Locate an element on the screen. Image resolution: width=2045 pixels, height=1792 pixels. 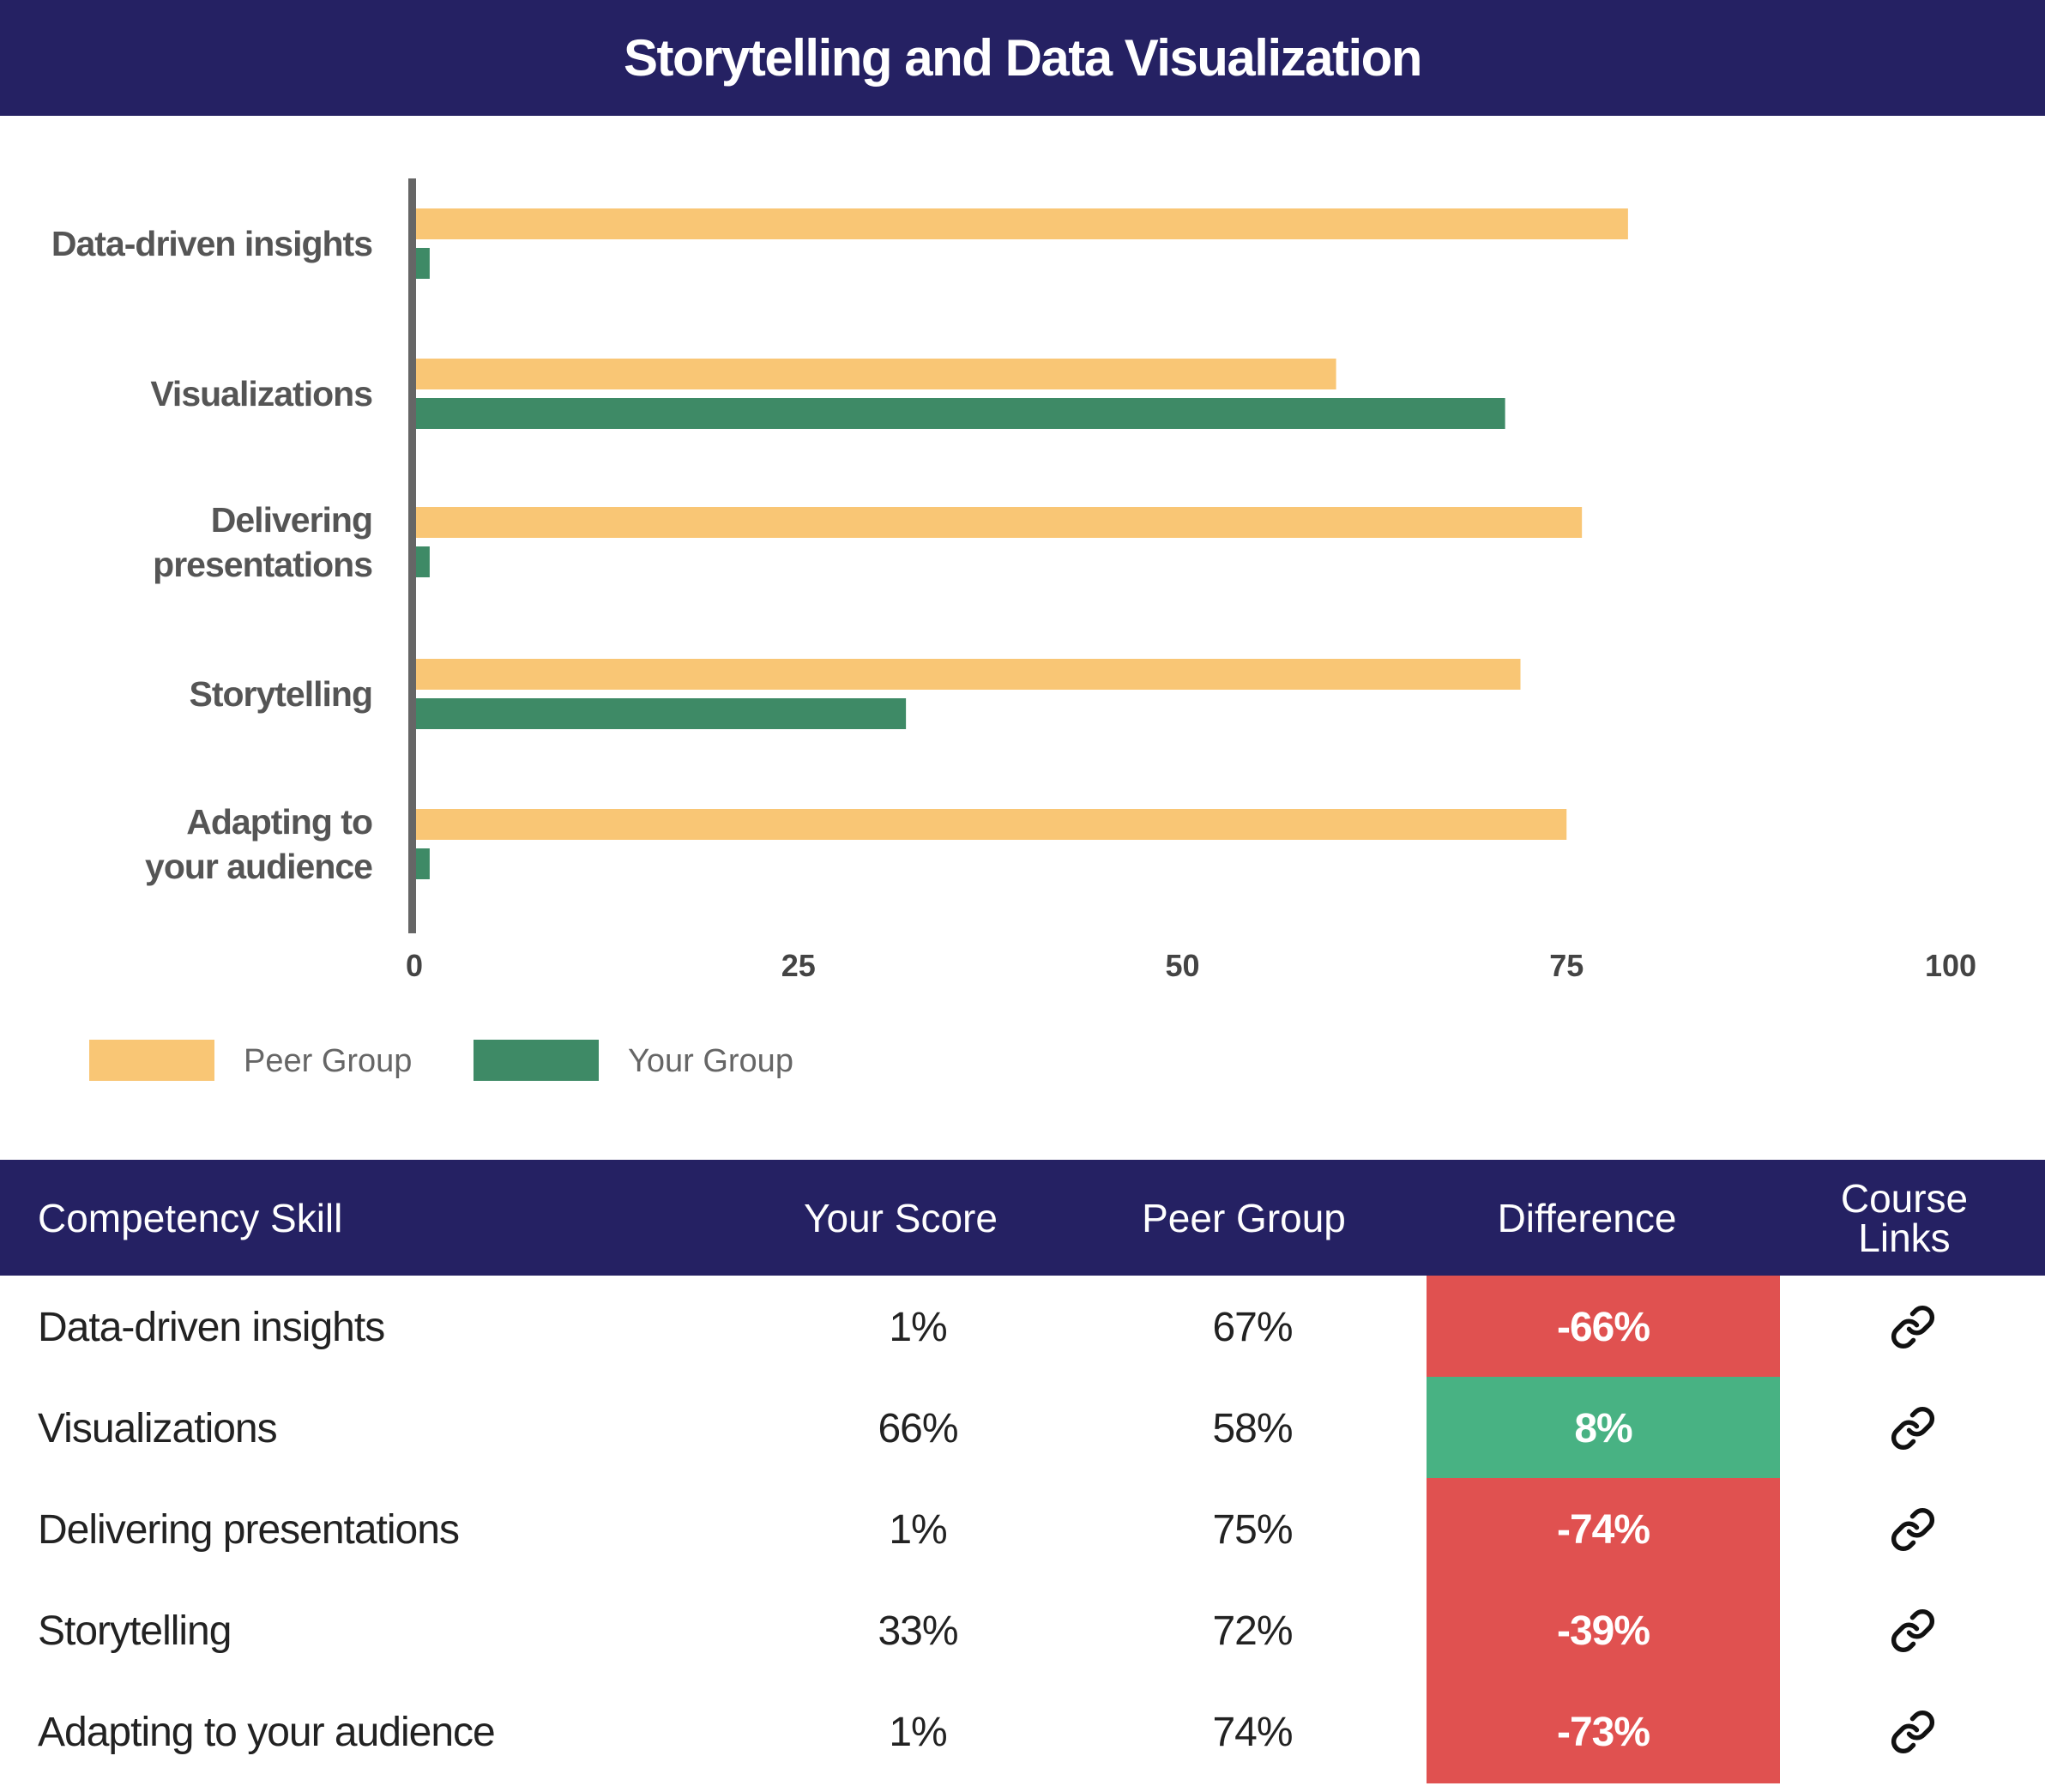
your-score: 33% is located at coordinates (918, 1631).